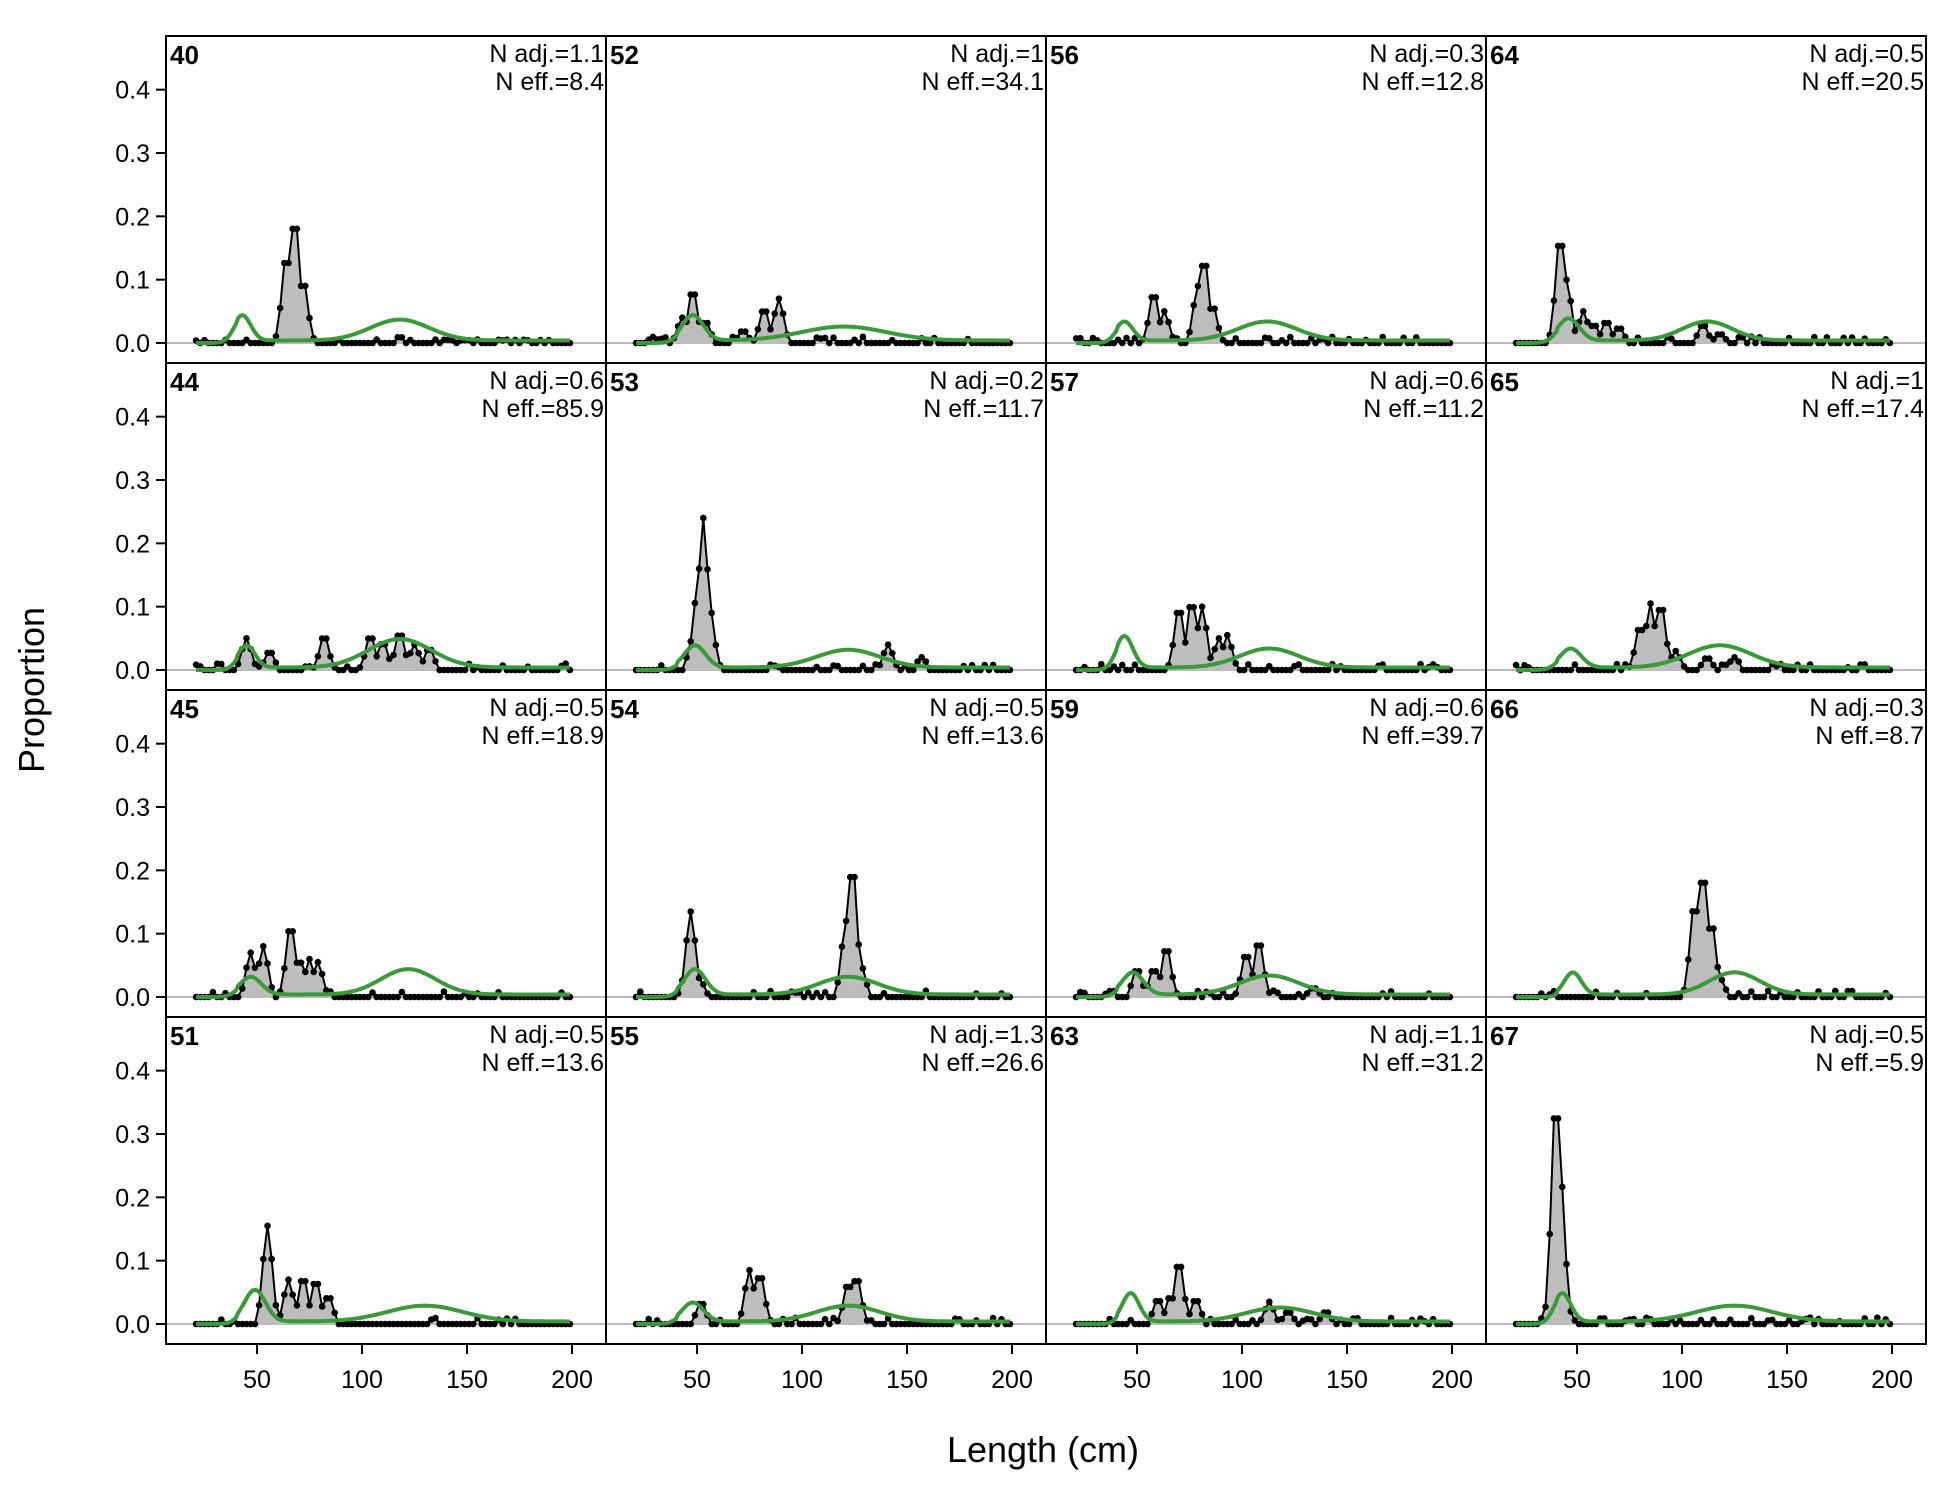 The width and height of the screenshot is (1950, 1500). I want to click on y-tick-label: 0.3, so click(132, 481).